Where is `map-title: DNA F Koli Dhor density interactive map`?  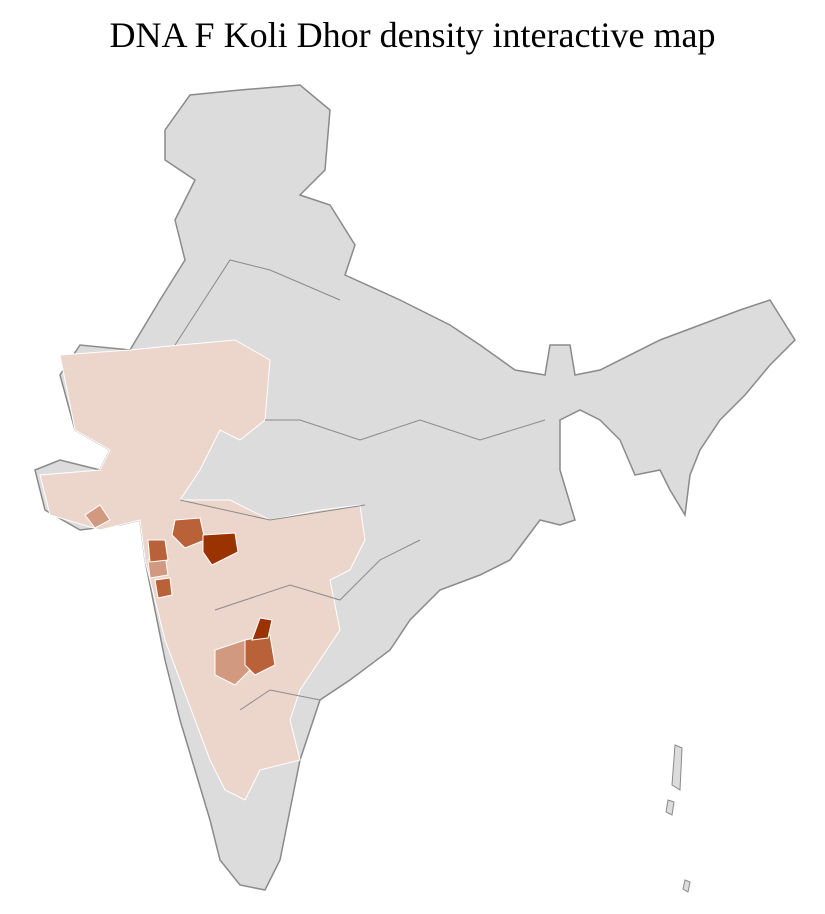 map-title: DNA F Koli Dhor density interactive map is located at coordinates (412, 35).